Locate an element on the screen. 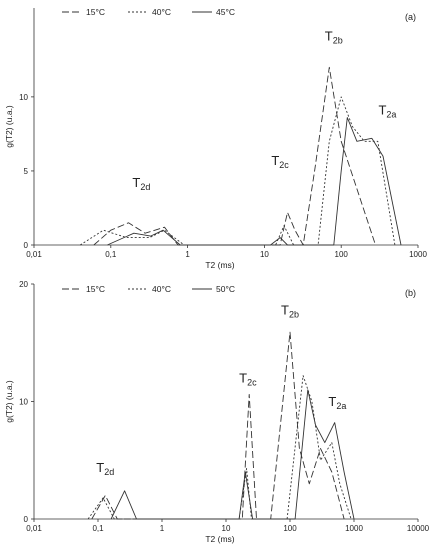  panel-label: (b) is located at coordinates (410, 293).